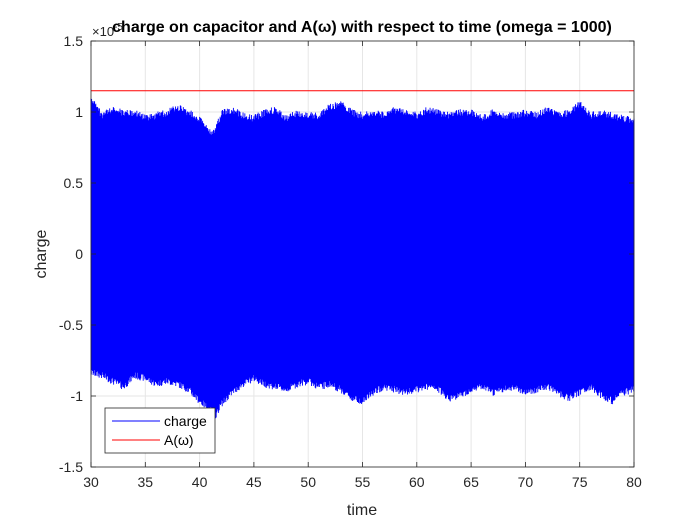 This screenshot has height=525, width=700. I want to click on y-tick-label: -1.5, so click(71, 467).